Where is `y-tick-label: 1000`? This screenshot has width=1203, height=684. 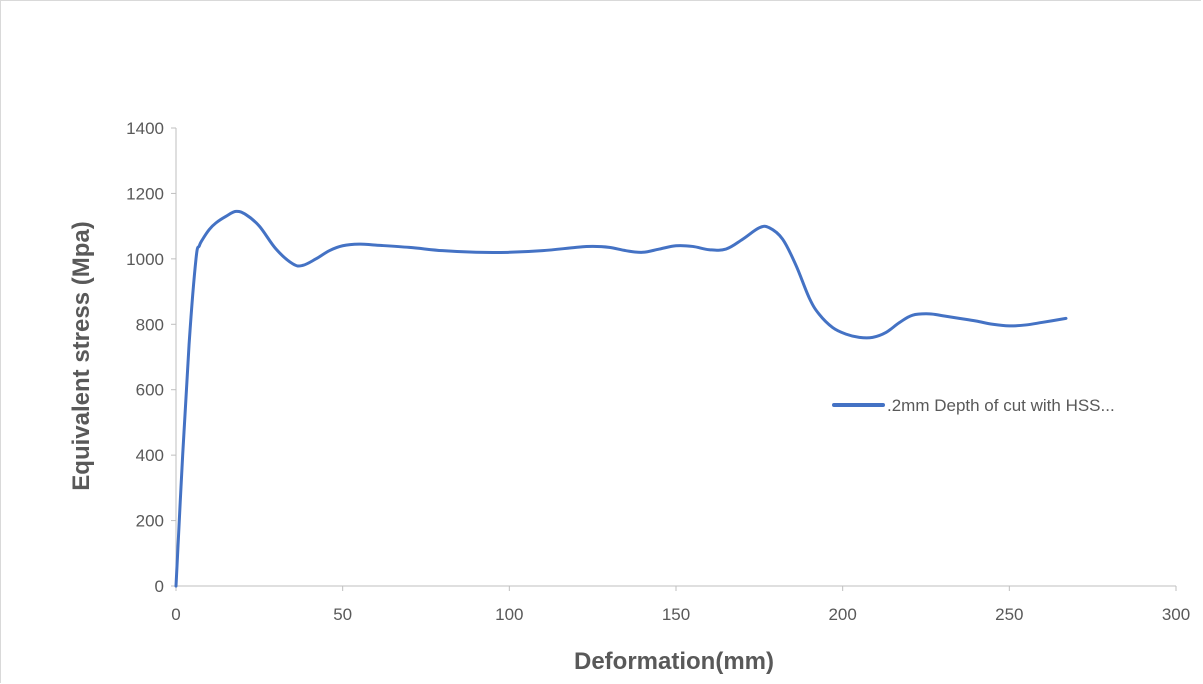 y-tick-label: 1000 is located at coordinates (145, 259).